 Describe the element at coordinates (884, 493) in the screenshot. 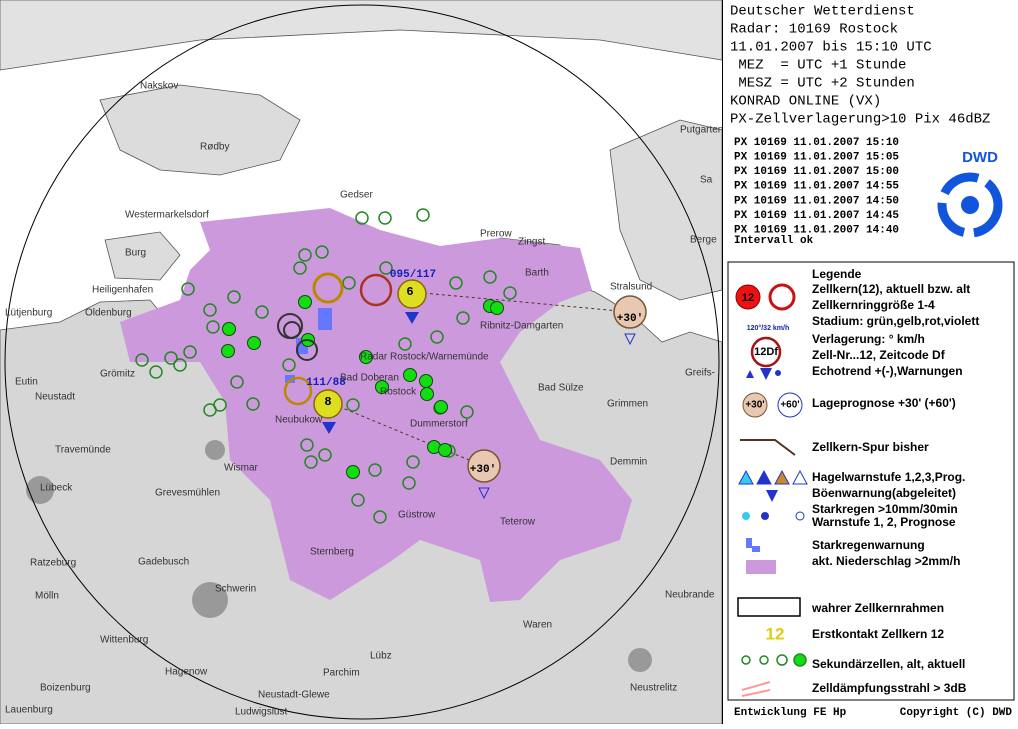

I see `legend-text: Böenwarnung(abgeleitet)` at that location.